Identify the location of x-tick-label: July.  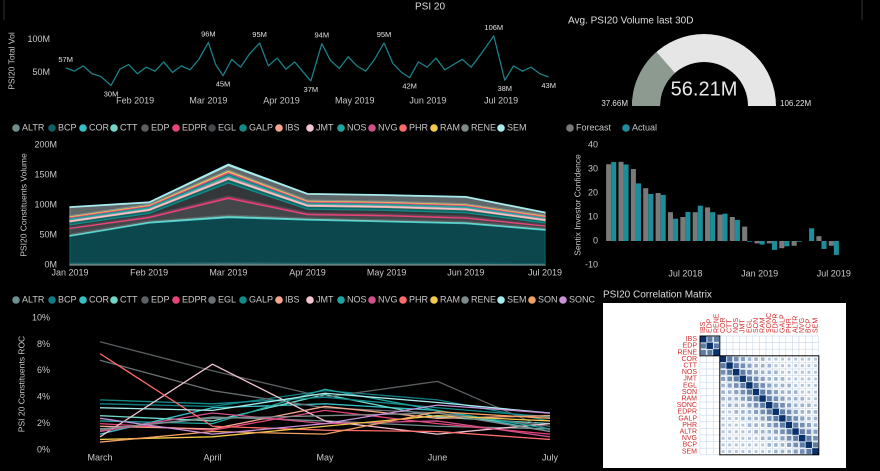
(550, 457).